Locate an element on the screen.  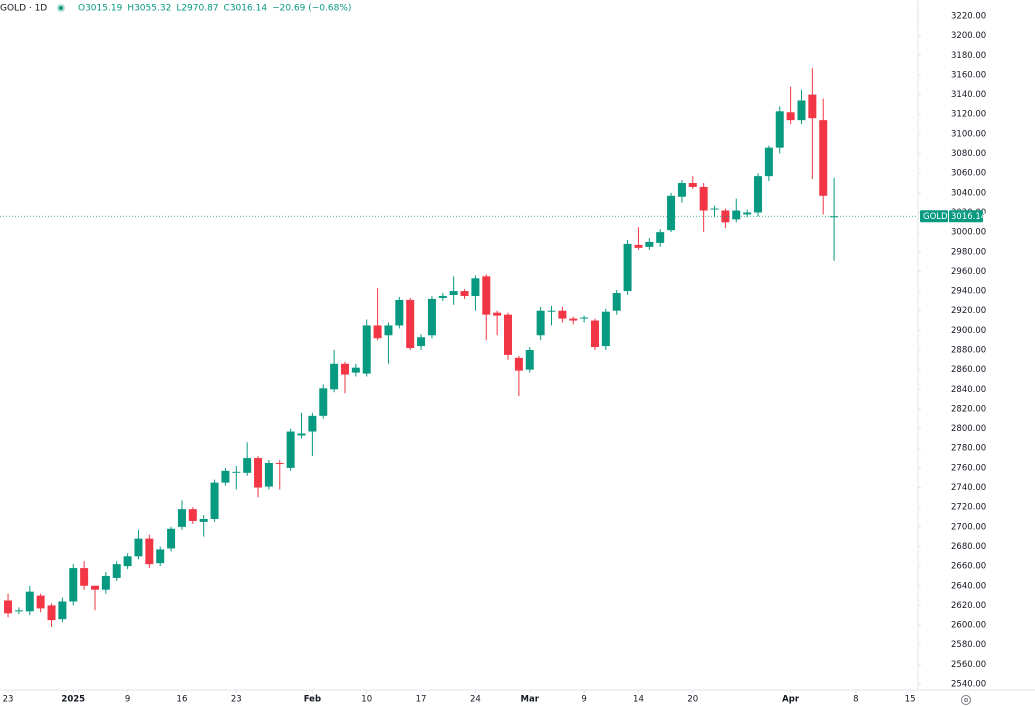
symbol-tag-text: GOLD is located at coordinates (935, 217).